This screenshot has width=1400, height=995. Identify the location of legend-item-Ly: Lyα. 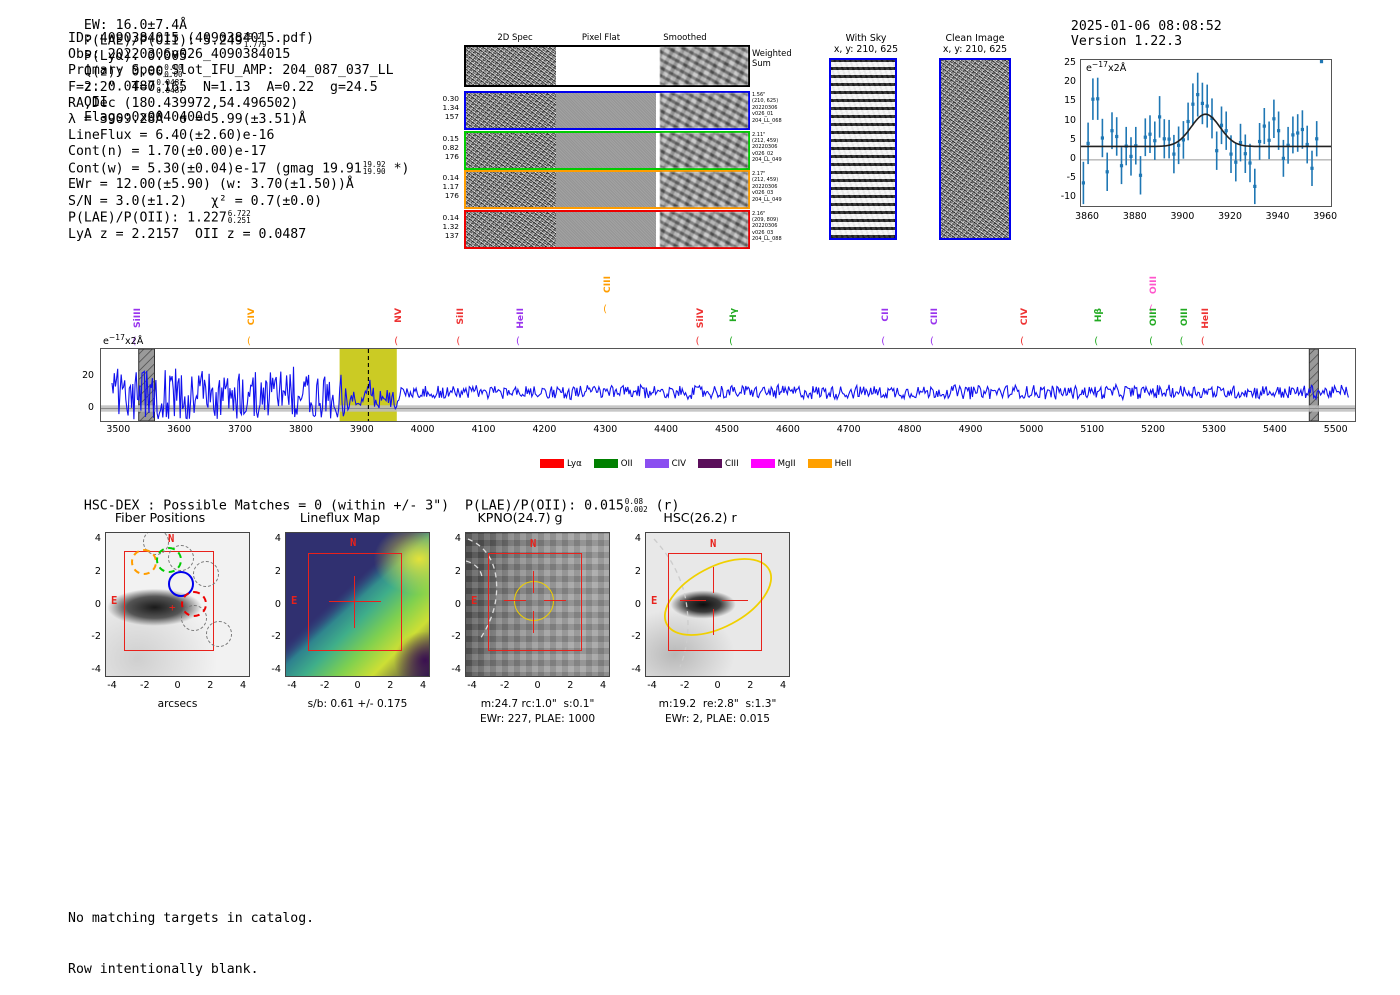
(567, 462).